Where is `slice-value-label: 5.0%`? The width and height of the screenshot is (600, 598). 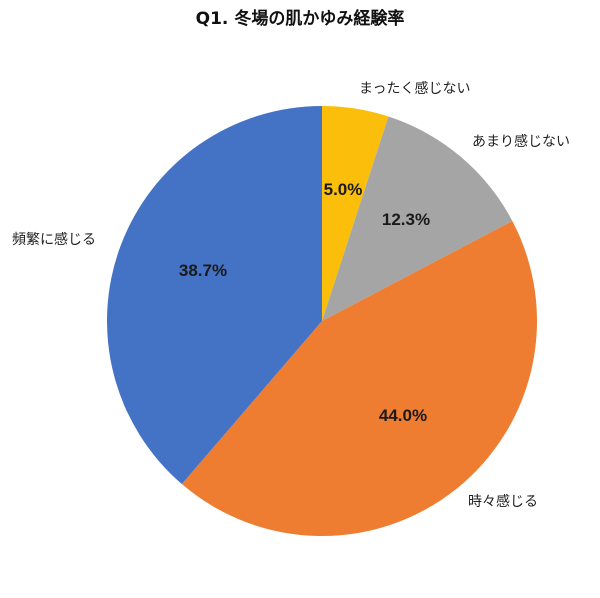 slice-value-label: 5.0% is located at coordinates (343, 189).